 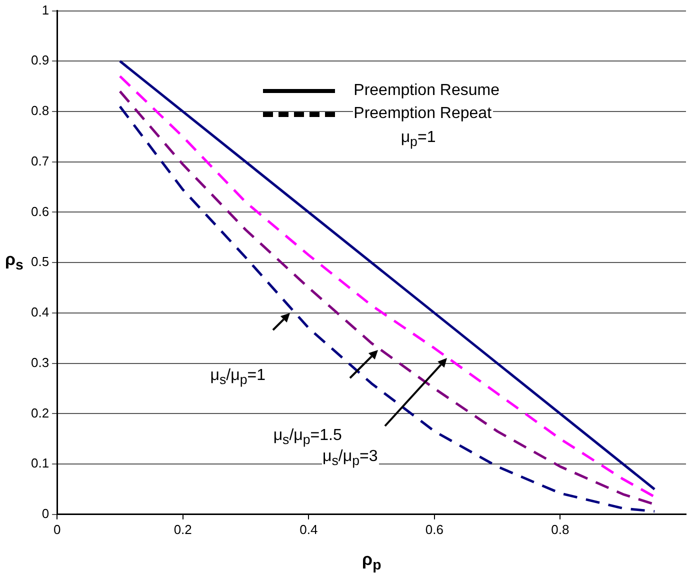 I want to click on x-axis-title: ρ$_{p}$, so click(x=371, y=562).